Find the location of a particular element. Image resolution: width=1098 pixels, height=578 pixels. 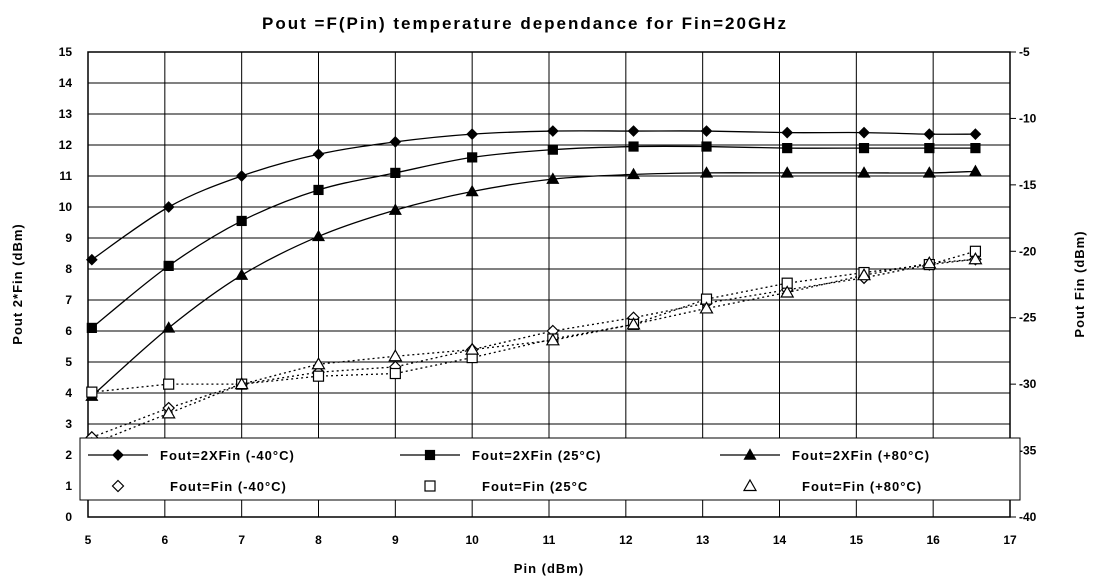

y-tick-label: 10 is located at coordinates (66, 207).